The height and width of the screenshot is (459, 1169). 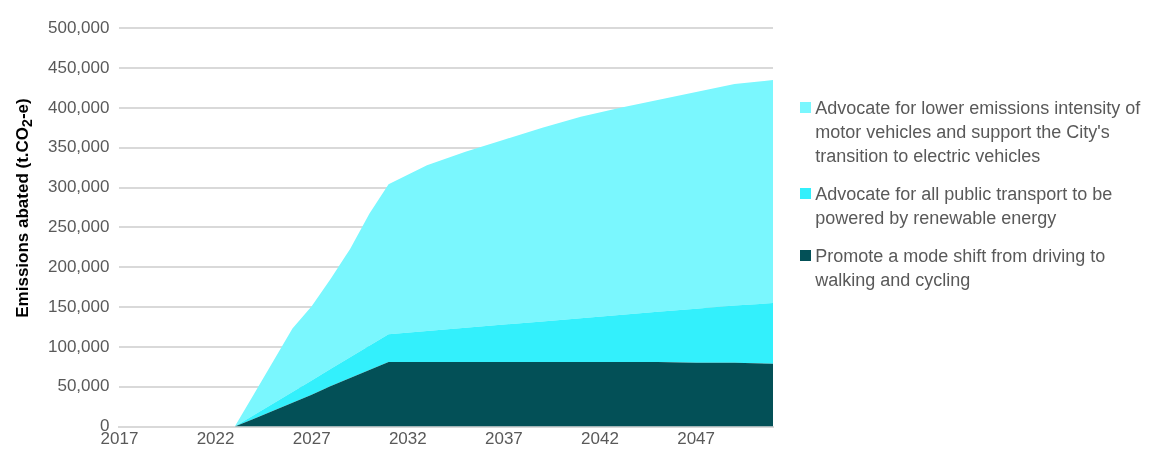 What do you see at coordinates (79, 227) in the screenshot?
I see `y-tick-label: 250,000` at bounding box center [79, 227].